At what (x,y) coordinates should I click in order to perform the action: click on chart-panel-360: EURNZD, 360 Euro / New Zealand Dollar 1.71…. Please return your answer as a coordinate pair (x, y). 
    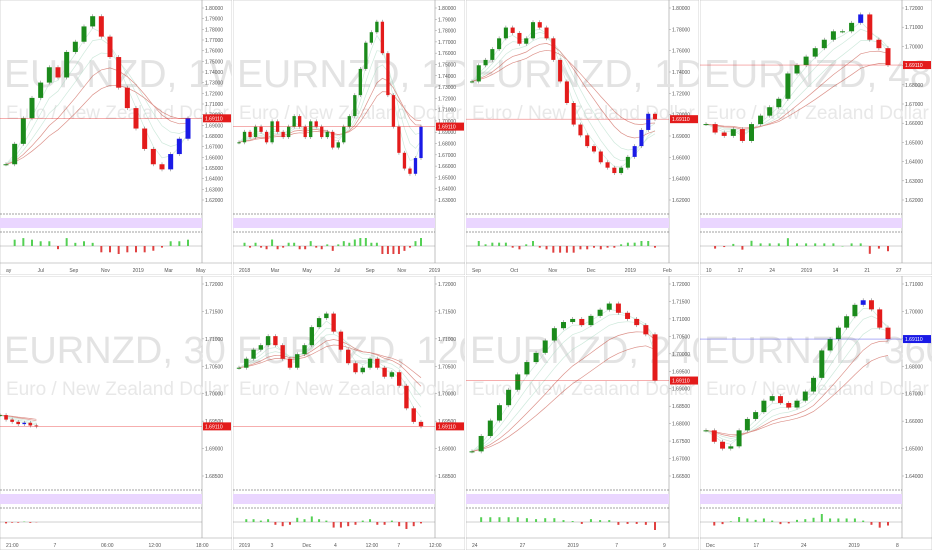
    Looking at the image, I should click on (816, 413).